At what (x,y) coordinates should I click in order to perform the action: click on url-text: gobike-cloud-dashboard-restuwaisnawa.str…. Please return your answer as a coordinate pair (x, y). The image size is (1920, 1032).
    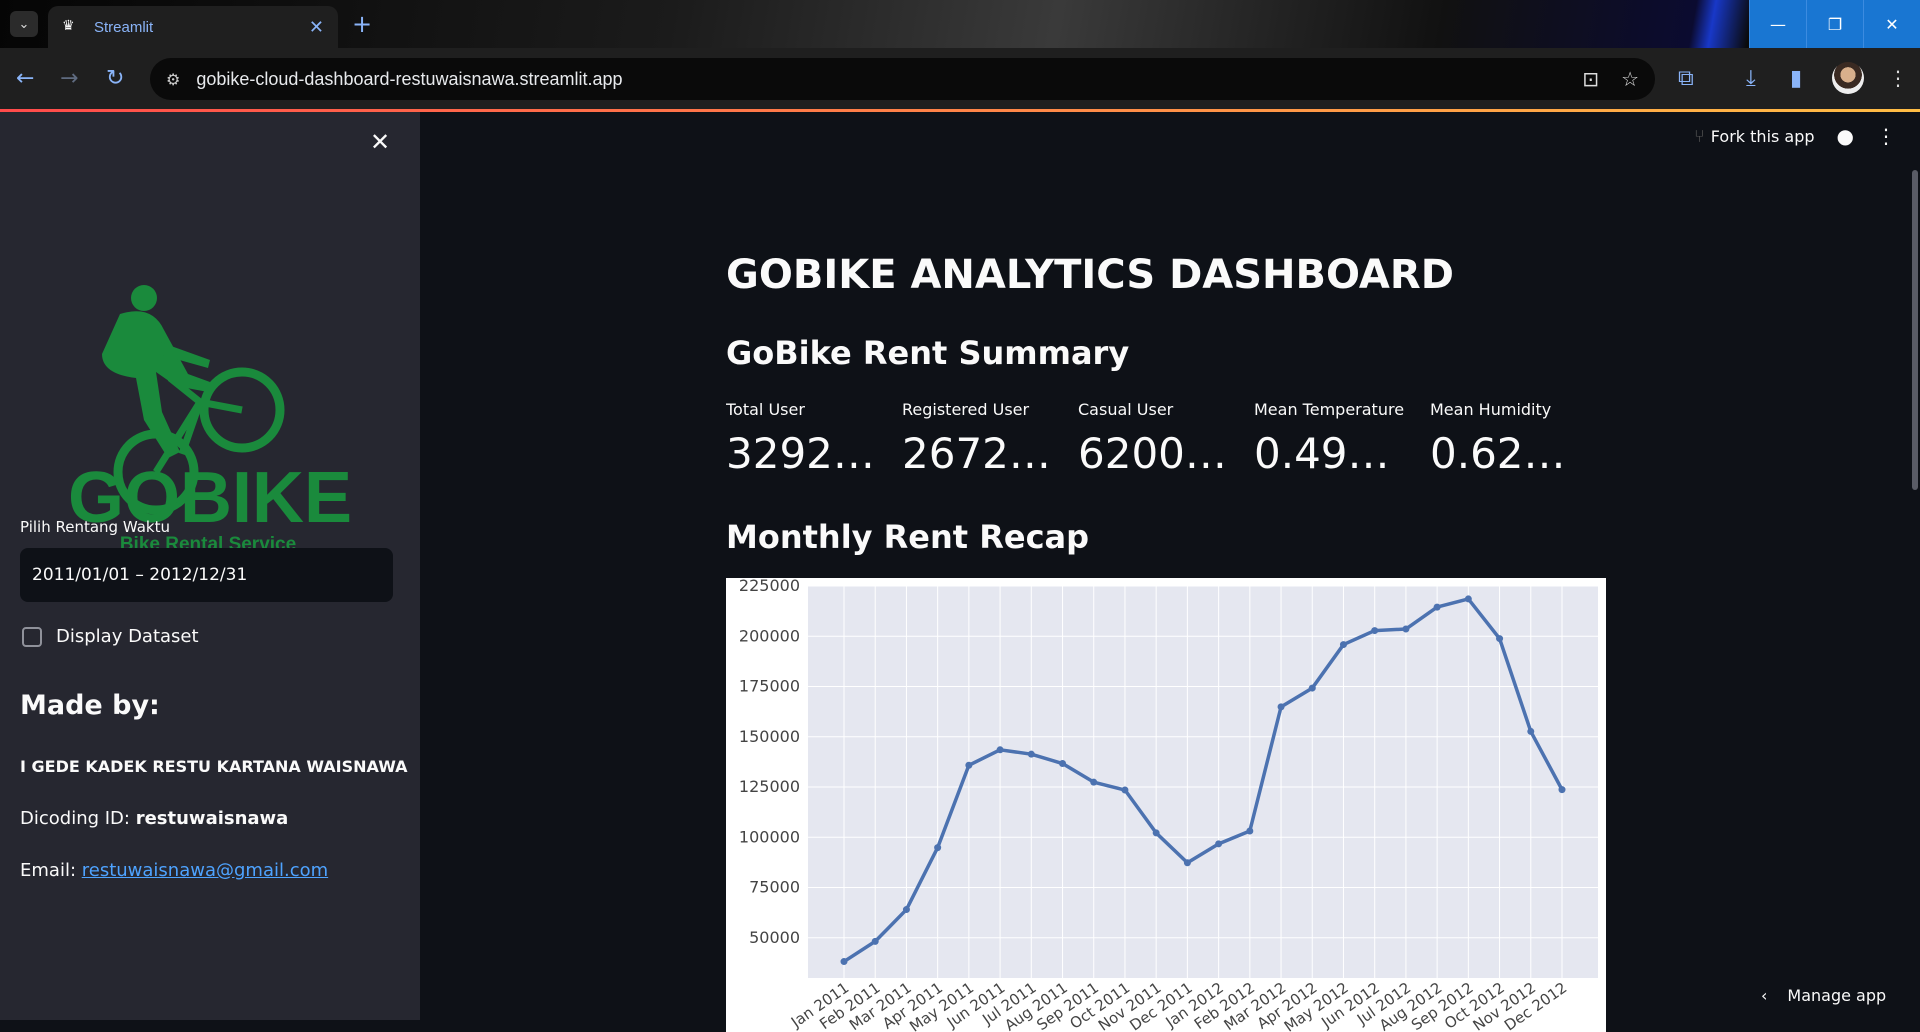
    Looking at the image, I should click on (878, 79).